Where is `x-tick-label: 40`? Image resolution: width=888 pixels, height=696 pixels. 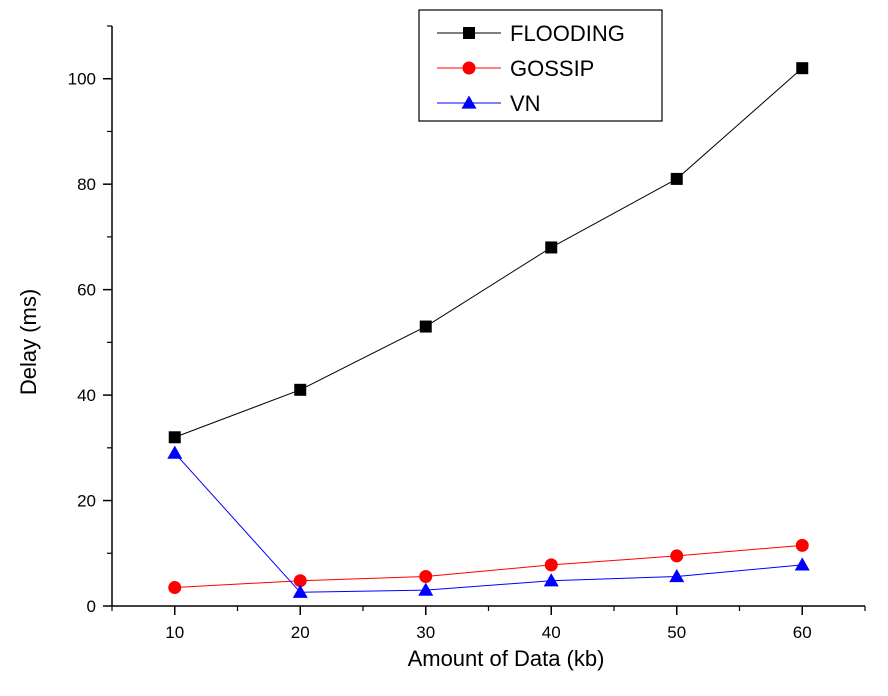 x-tick-label: 40 is located at coordinates (551, 632).